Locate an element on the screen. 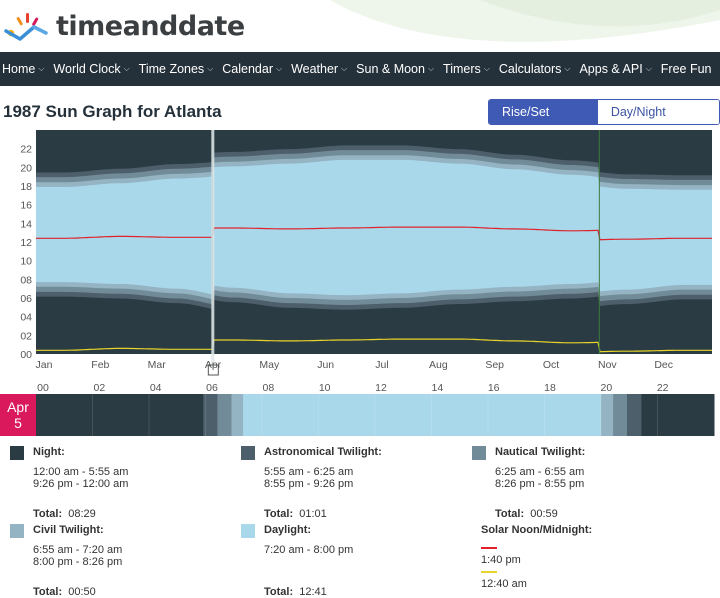  rise-set-times-button: Rise/Set Times is located at coordinates (543, 112).